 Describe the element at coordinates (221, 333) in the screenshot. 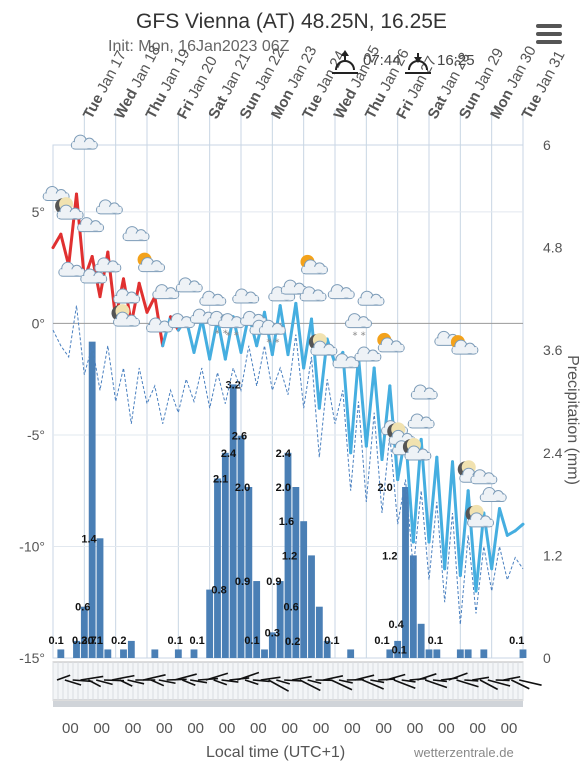

I see `snow-icon: * *` at that location.